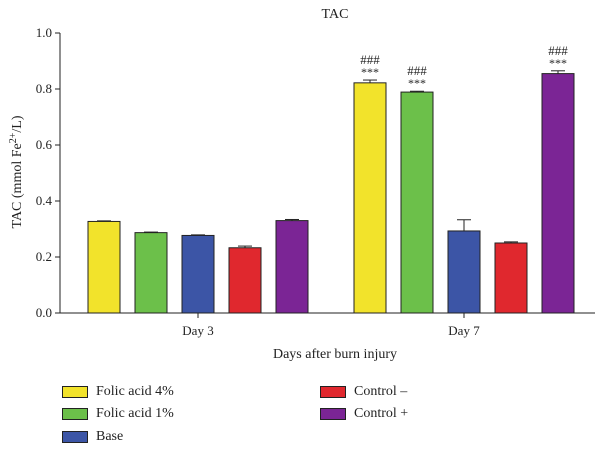 The image size is (600, 450). I want to click on chart-title: TAC, so click(335, 14).